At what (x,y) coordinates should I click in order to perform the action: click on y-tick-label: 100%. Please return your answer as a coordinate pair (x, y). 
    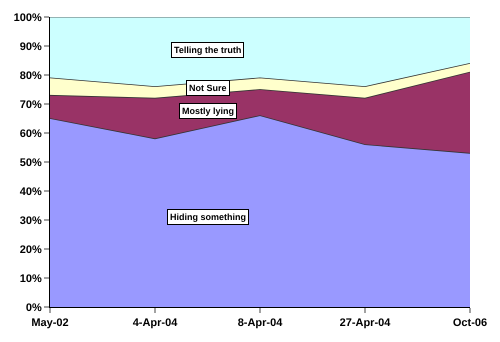
    Looking at the image, I should click on (28, 18).